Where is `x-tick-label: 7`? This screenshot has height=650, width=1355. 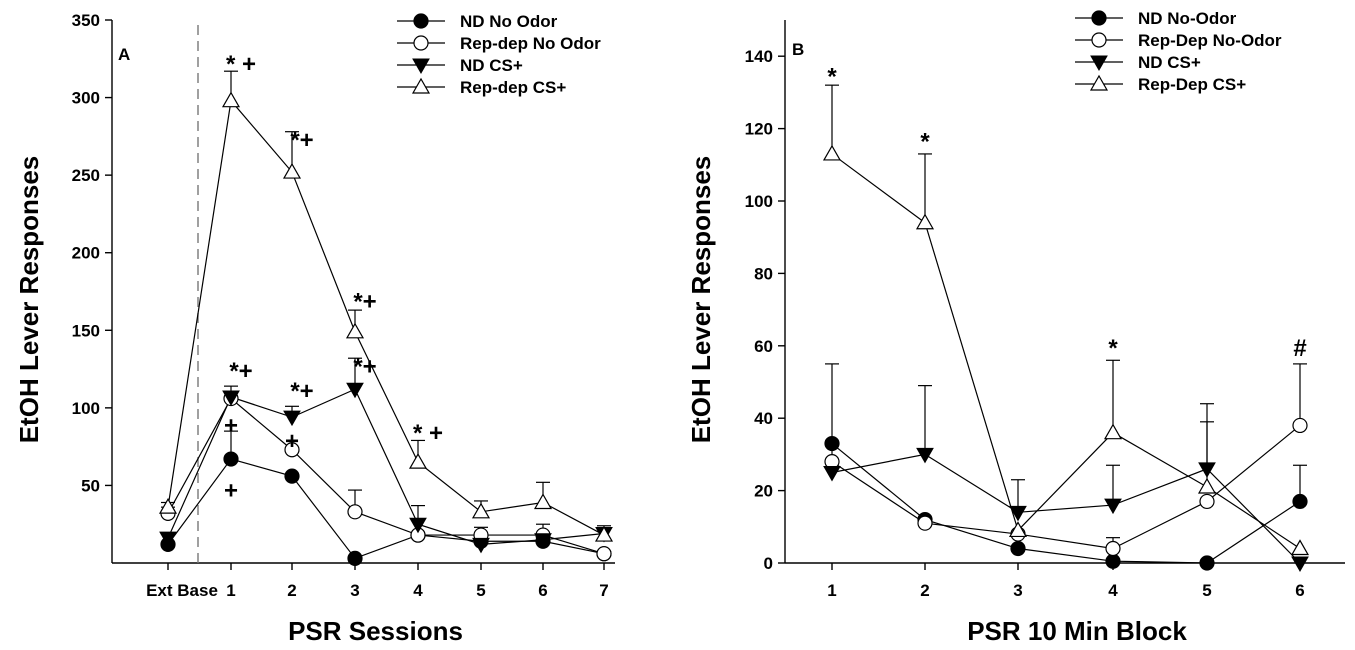
x-tick-label: 7 is located at coordinates (603, 590).